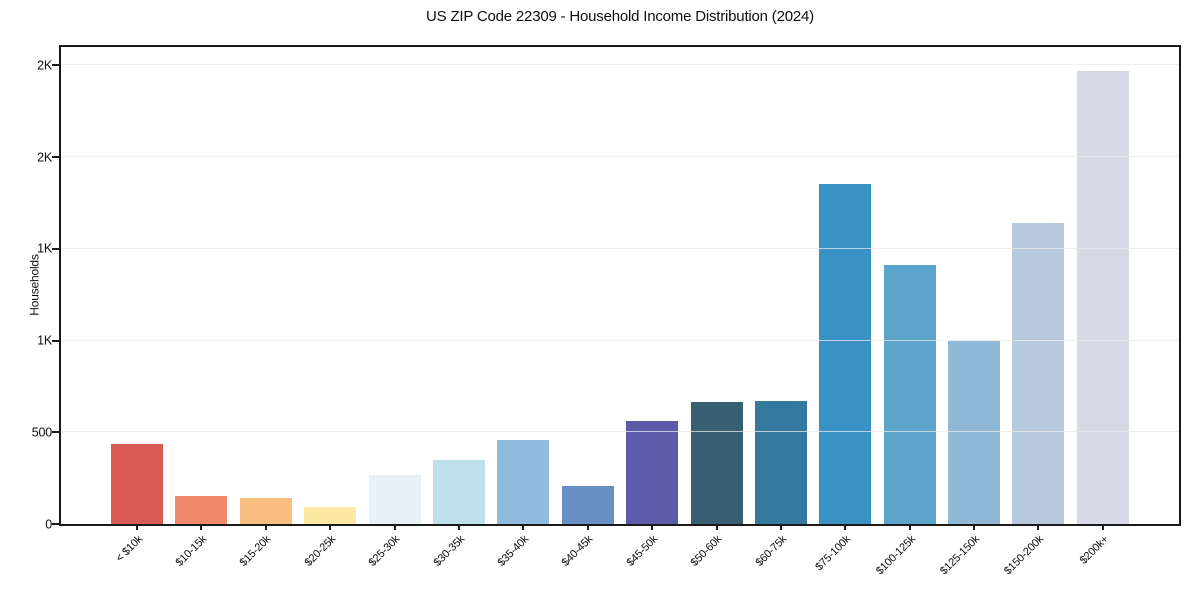  What do you see at coordinates (394, 499) in the screenshot?
I see `bar-25-30k` at bounding box center [394, 499].